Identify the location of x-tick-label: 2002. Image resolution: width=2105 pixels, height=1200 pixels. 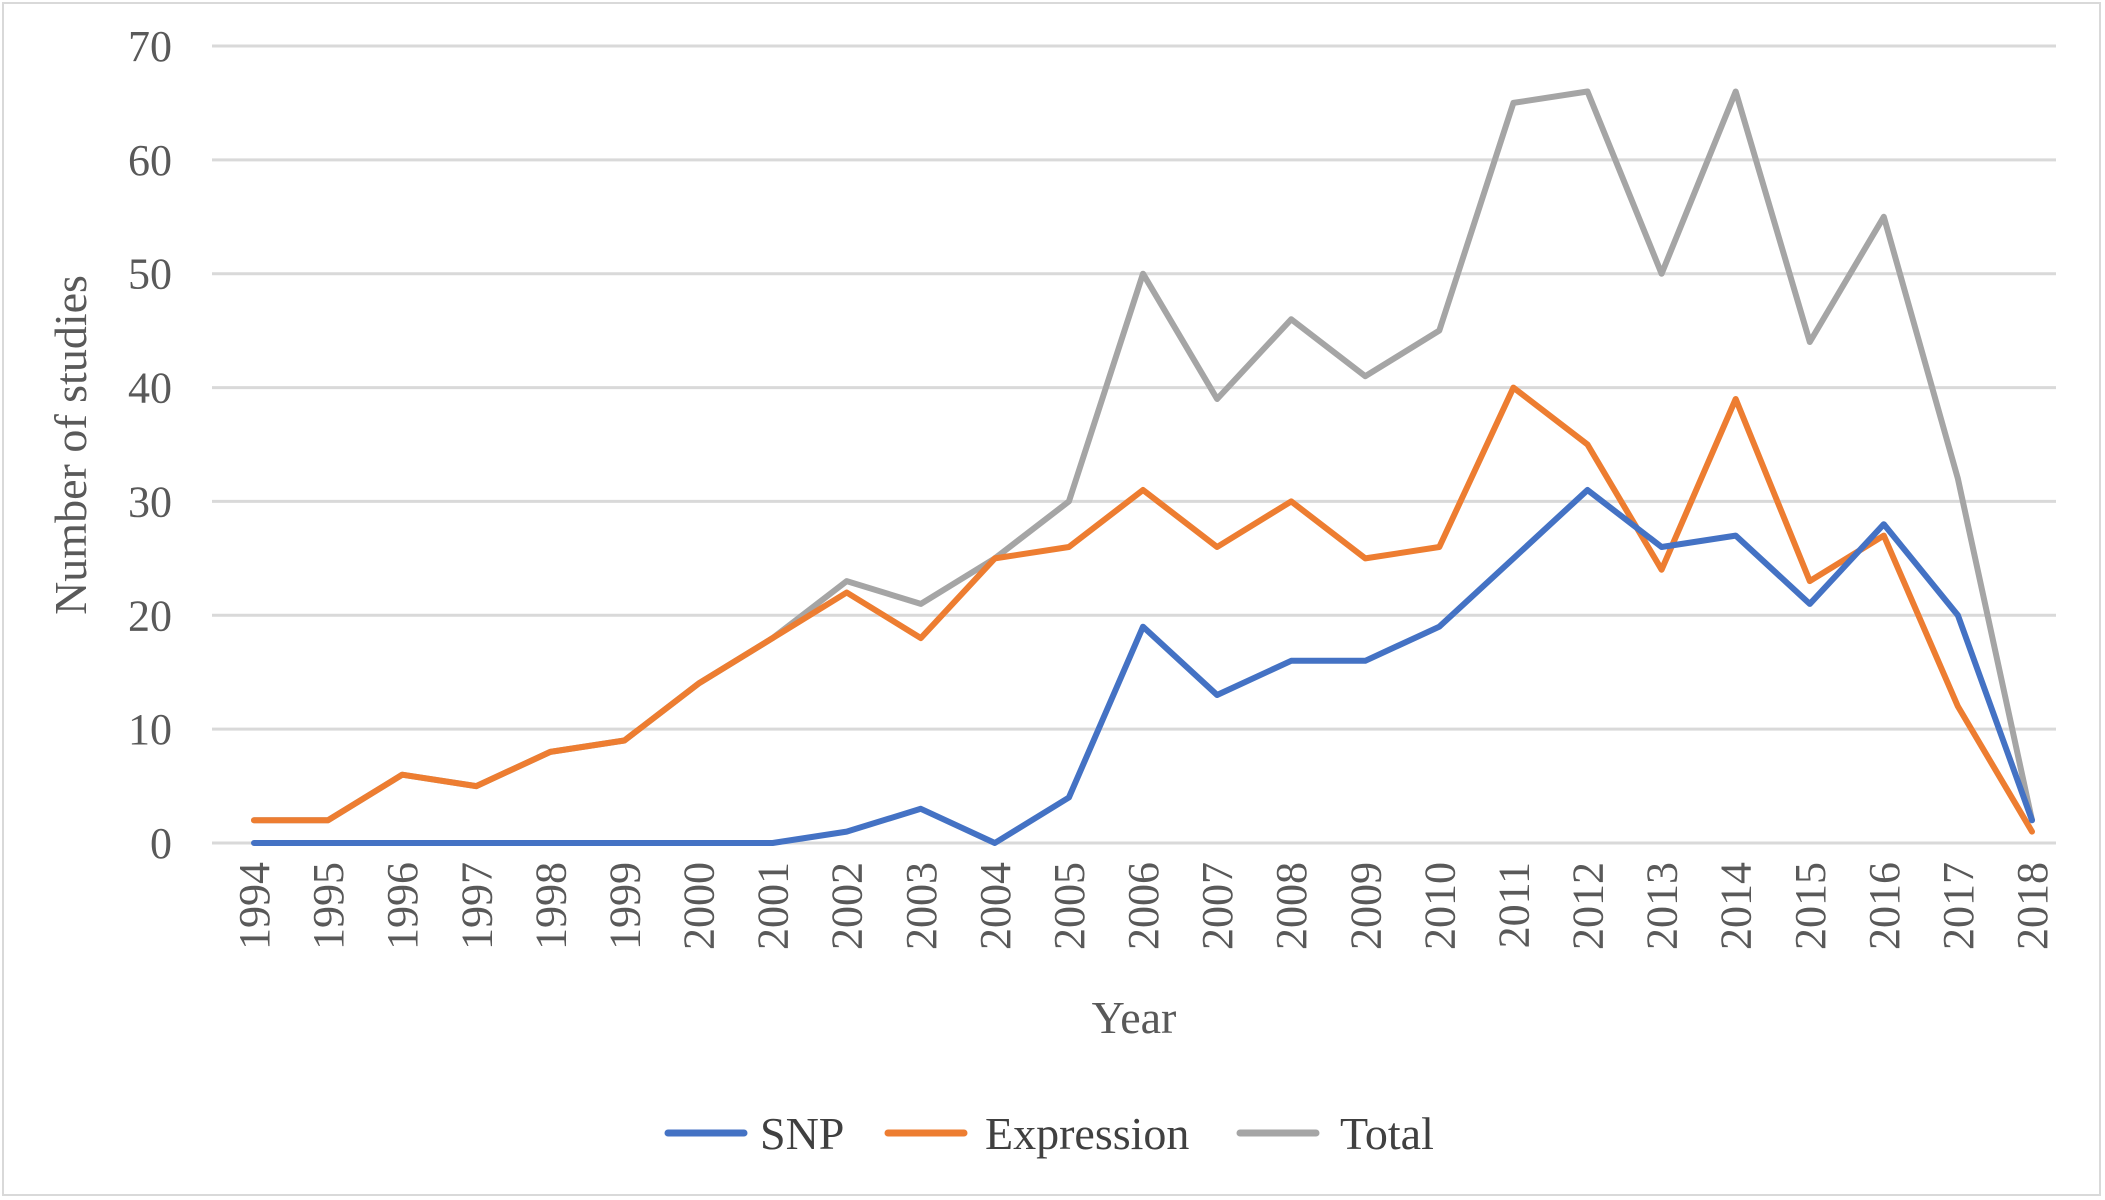
(847, 906).